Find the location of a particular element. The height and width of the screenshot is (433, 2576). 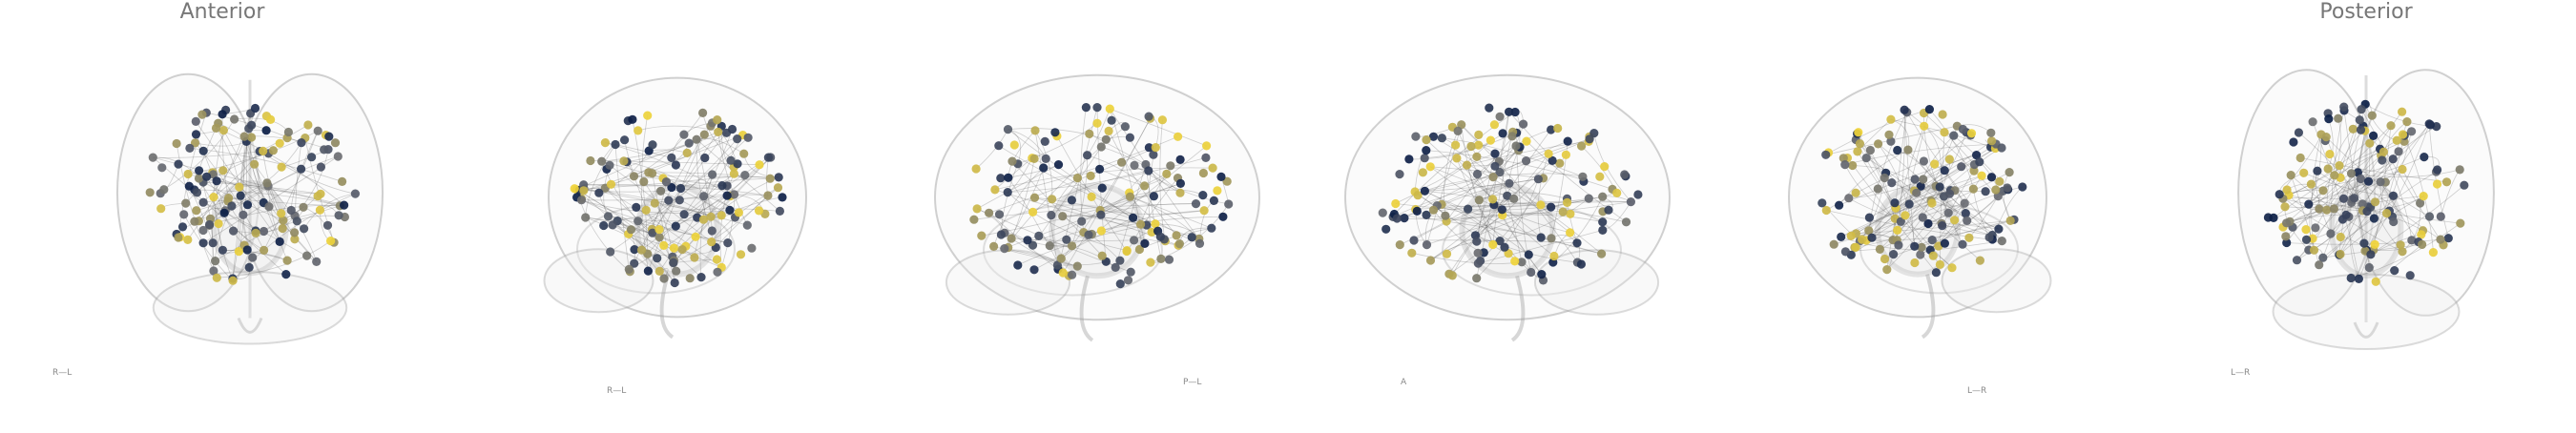

orientation-label-right-lateral: P—L is located at coordinates (1192, 383).